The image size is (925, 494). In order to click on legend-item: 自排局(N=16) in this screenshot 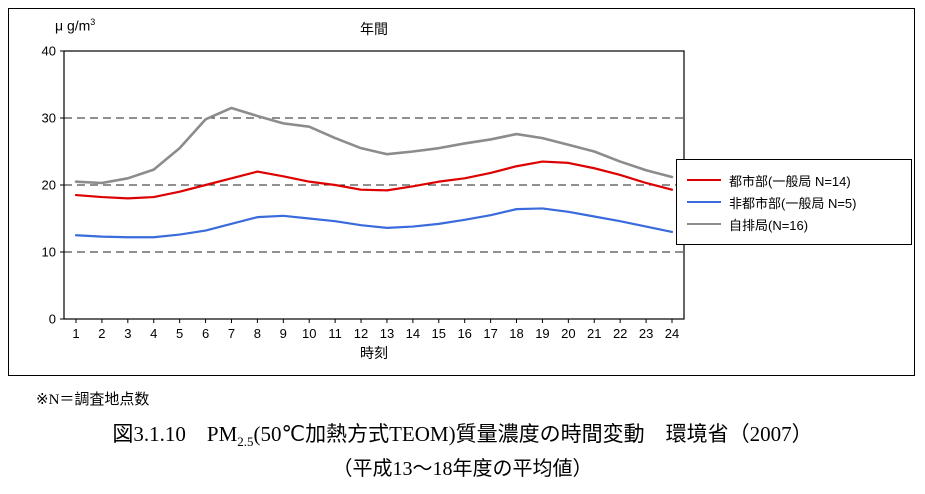, I will do `click(794, 224)`.